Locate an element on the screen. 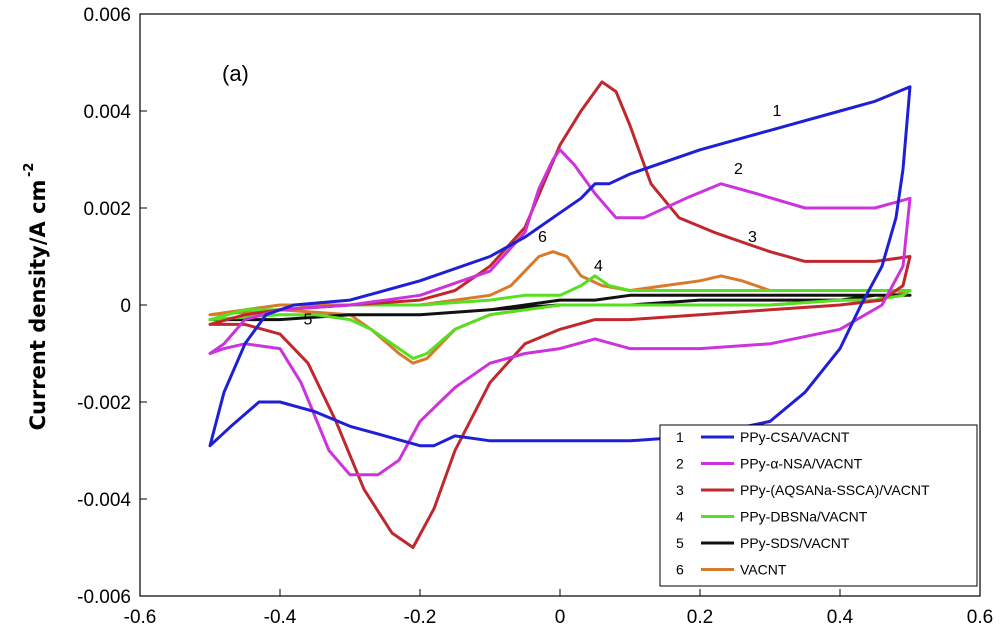 This screenshot has width=1002, height=641. y-axis: -0.006 -0.004 -0.002 0 0.002 0.004 0.006 is located at coordinates (112, 306).